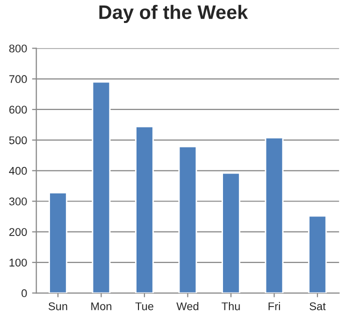 The width and height of the screenshot is (346, 322). What do you see at coordinates (144, 306) in the screenshot?
I see `x-tick-label: Tue` at bounding box center [144, 306].